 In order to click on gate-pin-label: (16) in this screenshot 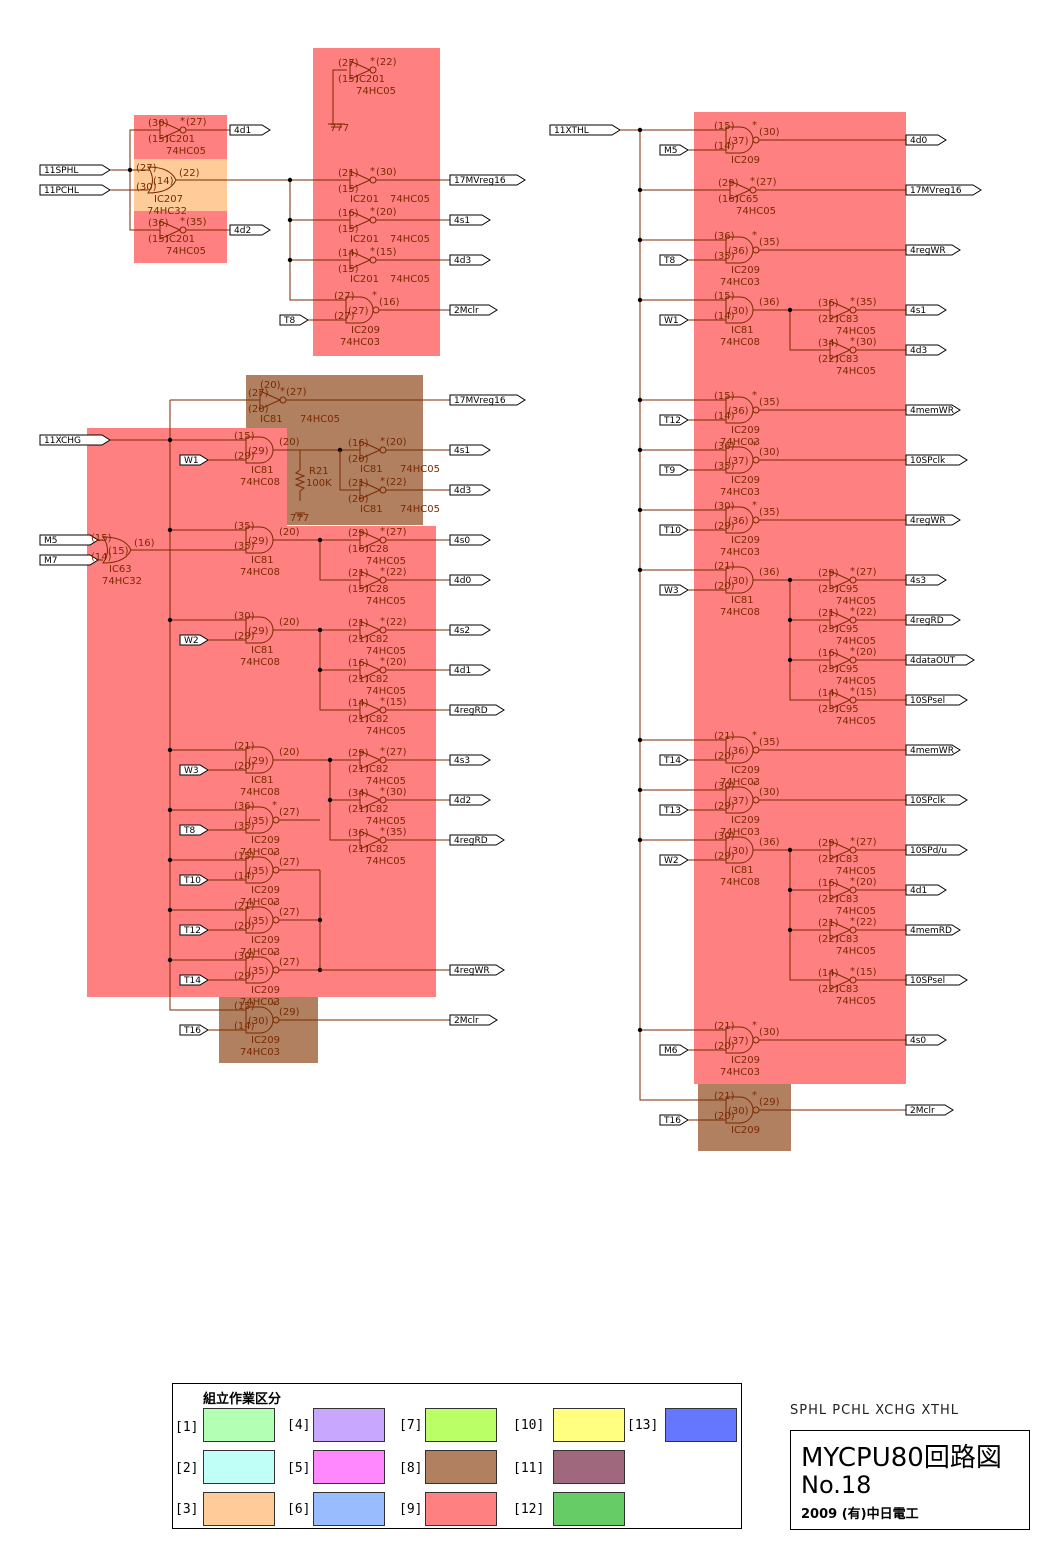, I will do `click(728, 199)`.